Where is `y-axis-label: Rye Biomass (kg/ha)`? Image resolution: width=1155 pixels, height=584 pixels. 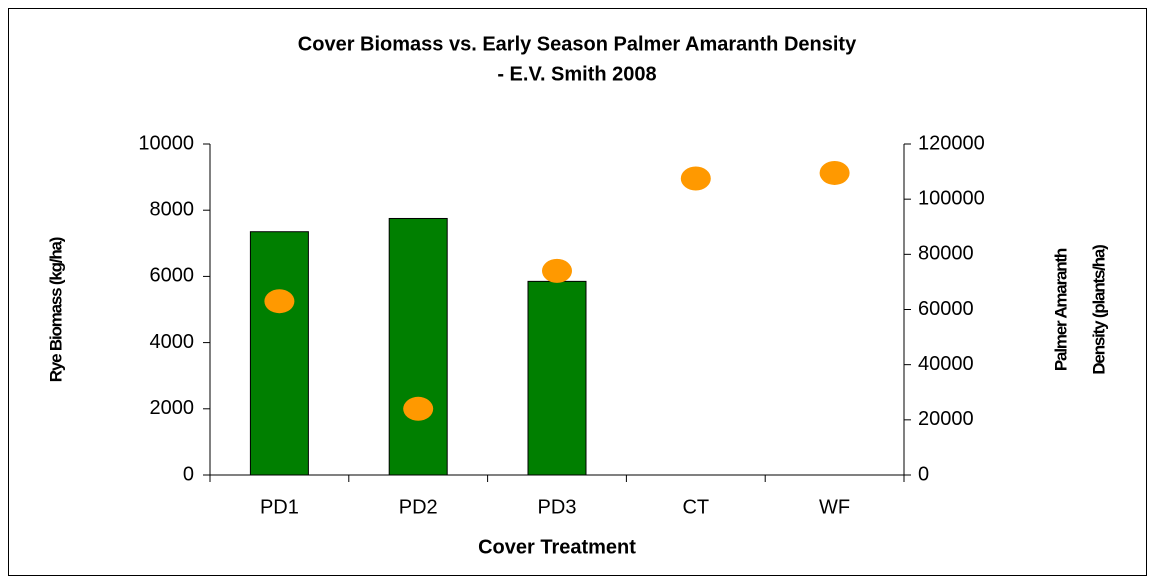 y-axis-label: Rye Biomass (kg/ha) is located at coordinates (55, 309).